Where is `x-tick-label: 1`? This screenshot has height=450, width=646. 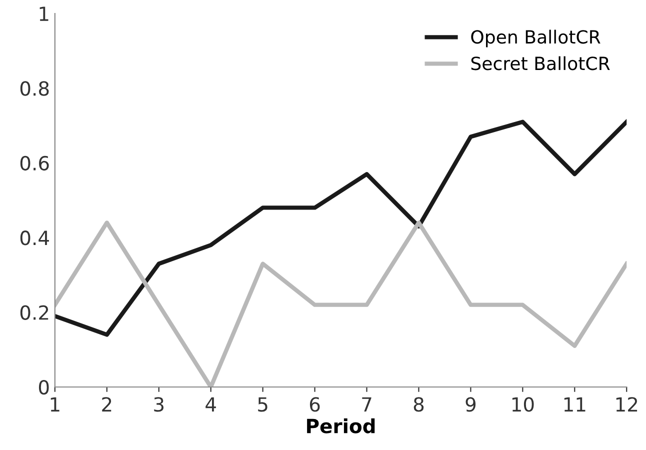
x-tick-label: 1 is located at coordinates (55, 404).